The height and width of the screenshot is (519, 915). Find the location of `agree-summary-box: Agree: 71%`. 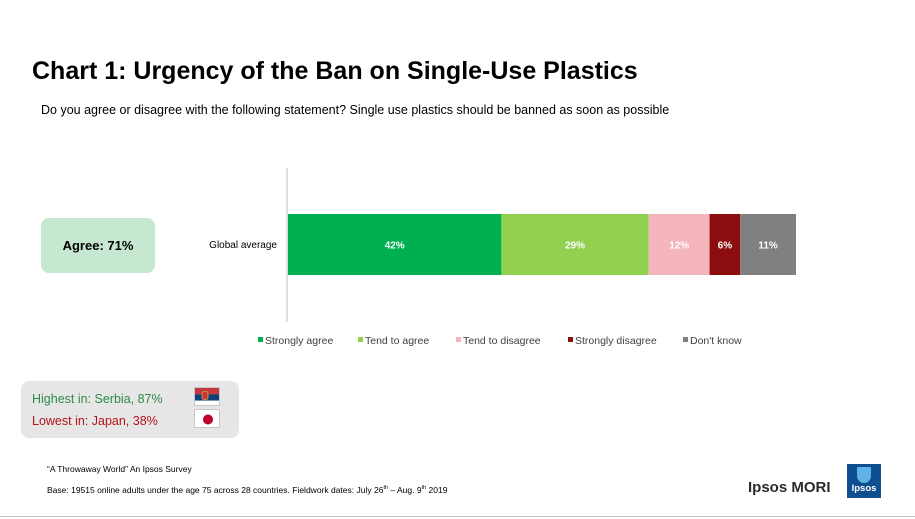

agree-summary-box: Agree: 71% is located at coordinates (98, 245).